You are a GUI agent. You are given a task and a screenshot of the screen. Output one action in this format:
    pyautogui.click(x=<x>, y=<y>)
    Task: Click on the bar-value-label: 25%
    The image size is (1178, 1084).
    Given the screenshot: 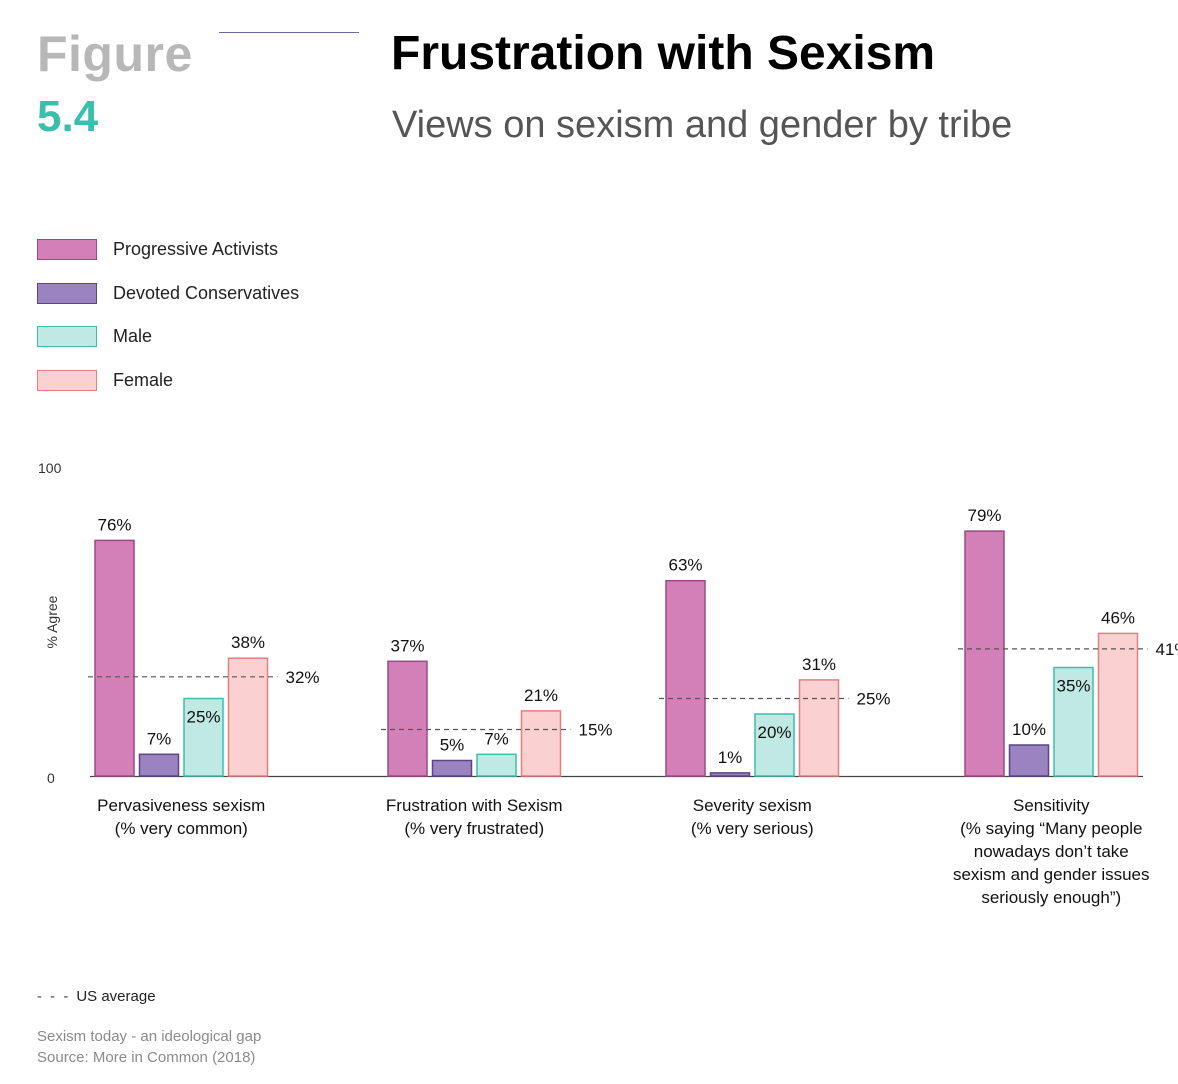 What is the action you would take?
    pyautogui.click(x=203, y=717)
    